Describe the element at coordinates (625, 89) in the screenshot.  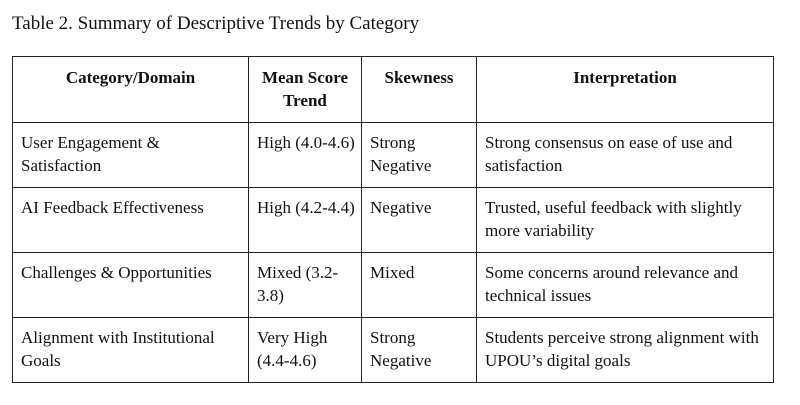
I see `header-interpretation: Interpretation` at that location.